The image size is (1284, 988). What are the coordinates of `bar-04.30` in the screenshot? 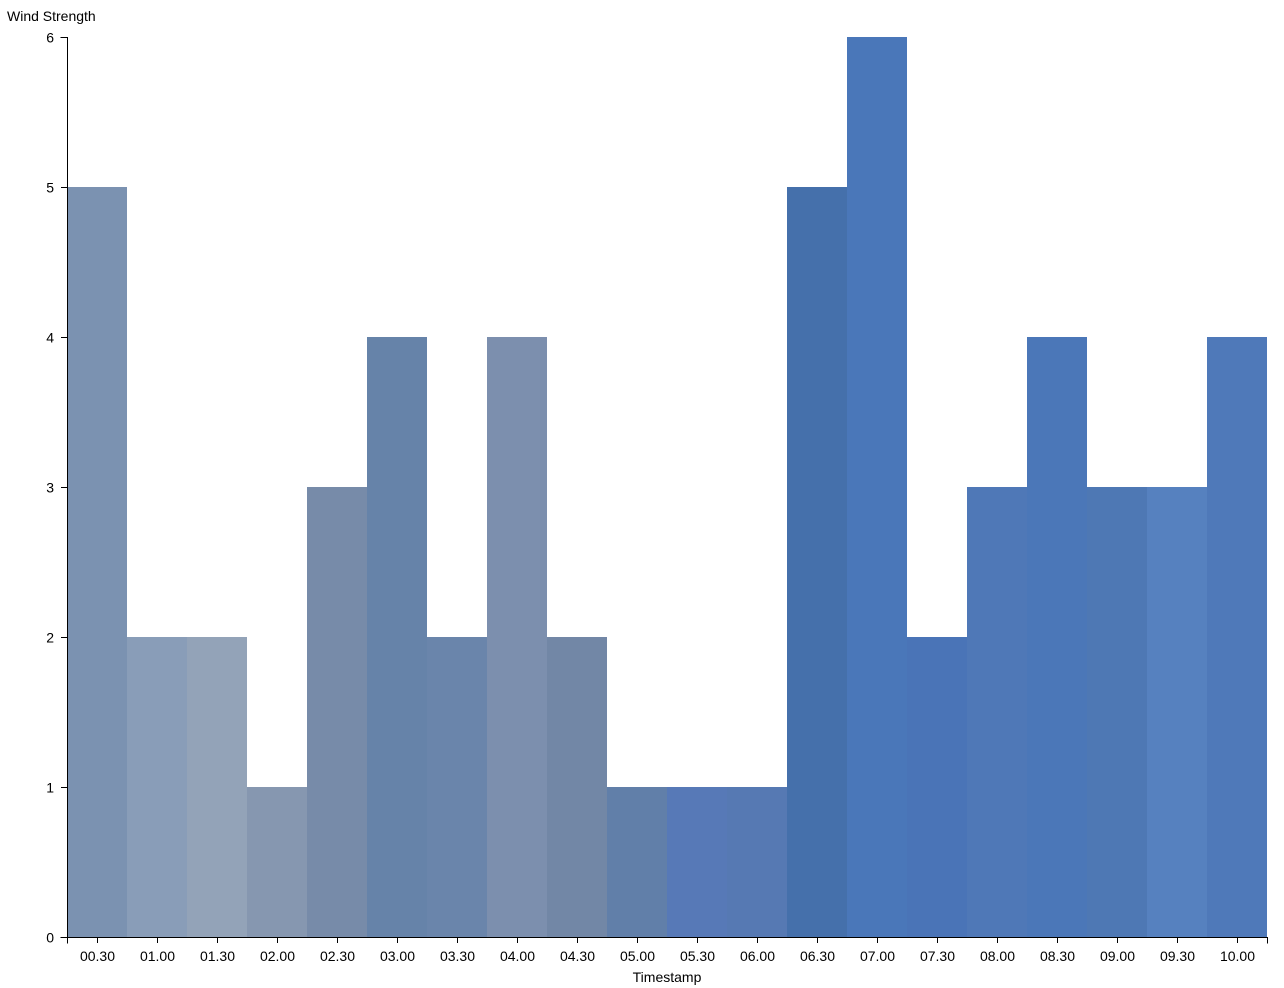 It's located at (577, 787).